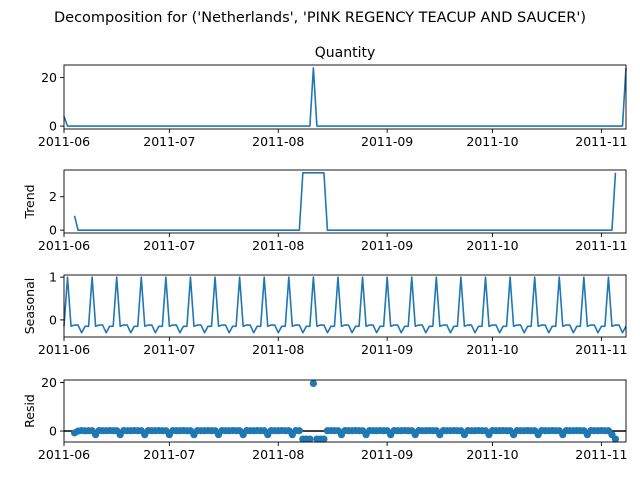  What do you see at coordinates (601, 349) in the screenshot?
I see `seasonal-xtick-label-5: 2011-11` at bounding box center [601, 349].